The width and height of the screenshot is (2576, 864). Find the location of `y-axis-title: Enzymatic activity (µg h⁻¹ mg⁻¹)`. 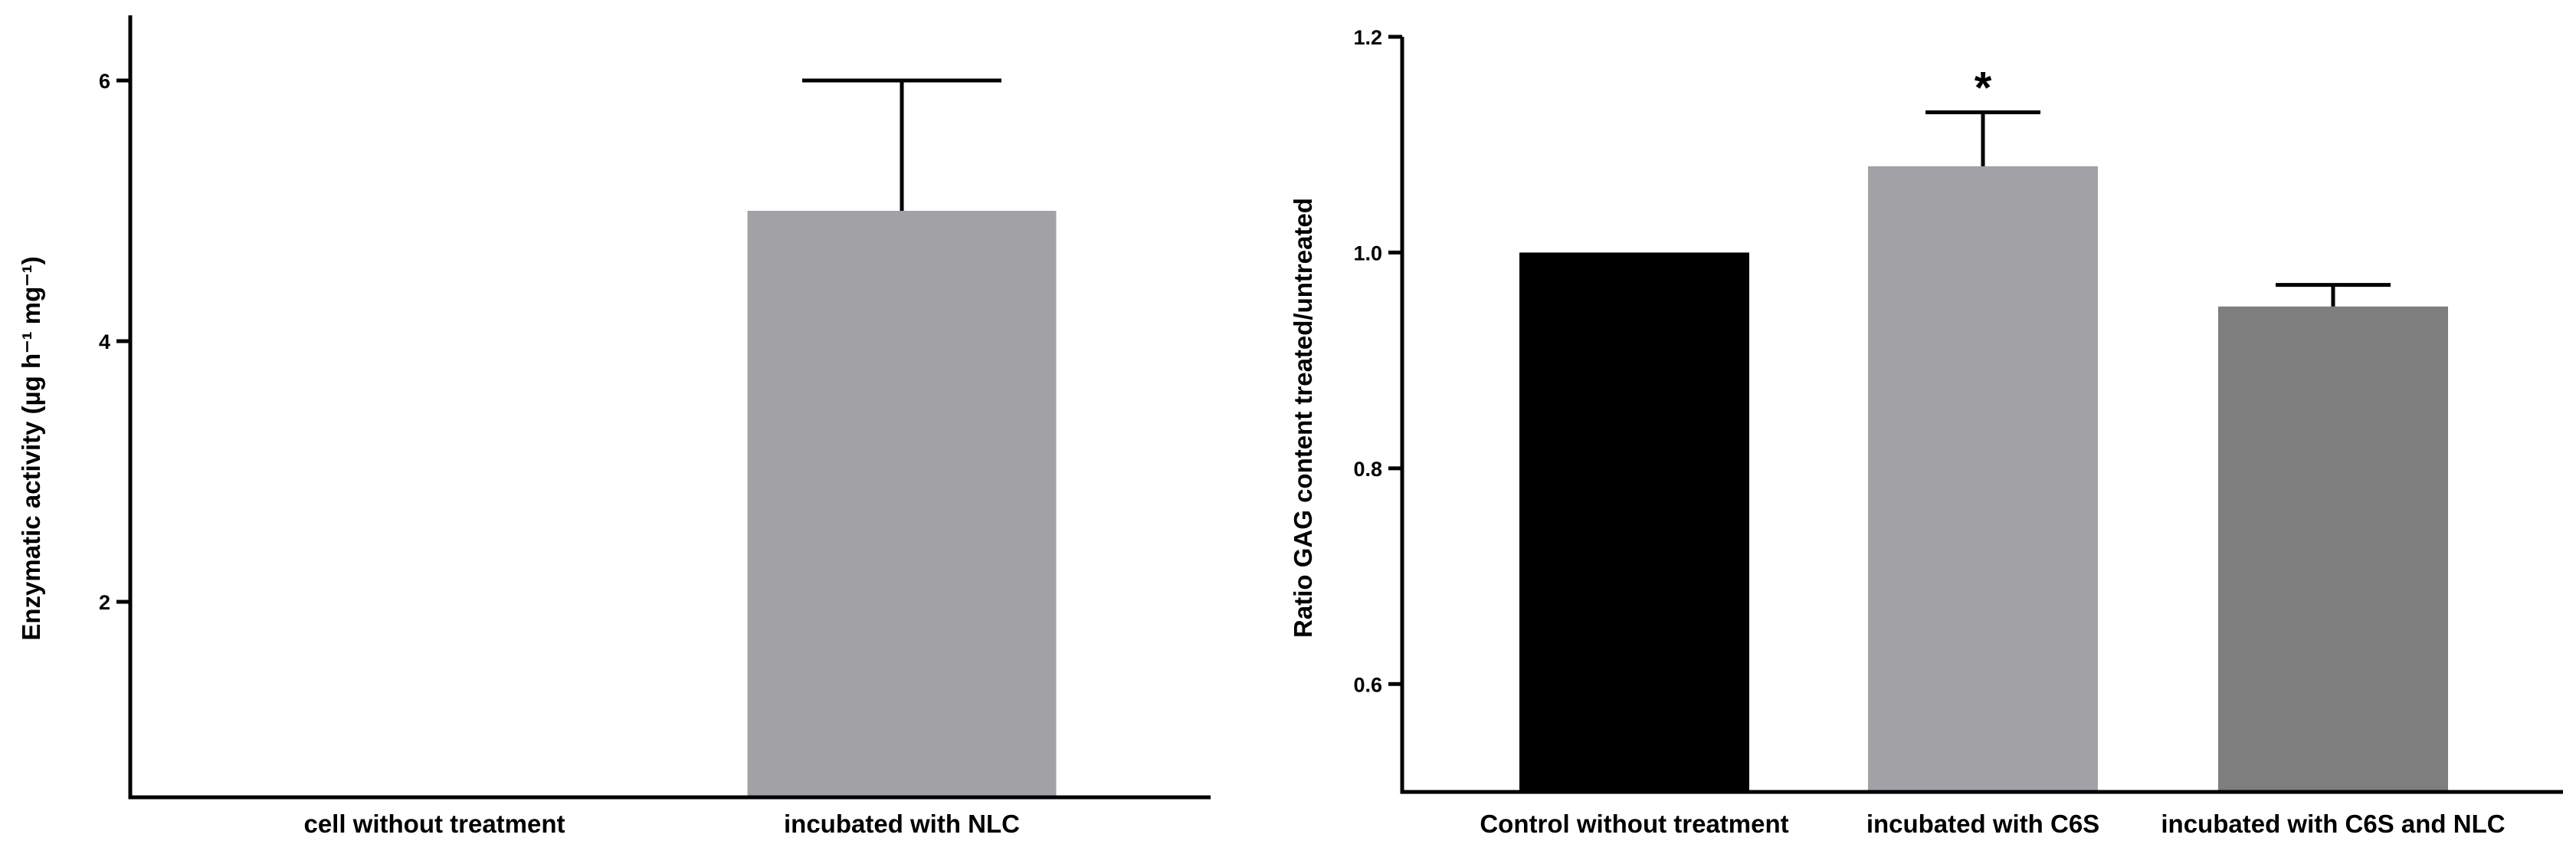

y-axis-title: Enzymatic activity (µg h⁻¹ mg⁻¹) is located at coordinates (31, 448).